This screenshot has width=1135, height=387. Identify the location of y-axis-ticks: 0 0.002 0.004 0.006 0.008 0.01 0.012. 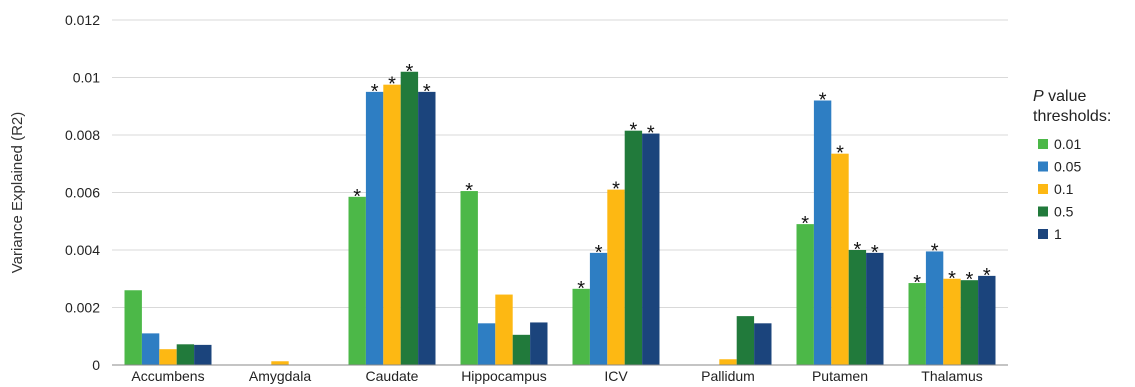
(82, 192).